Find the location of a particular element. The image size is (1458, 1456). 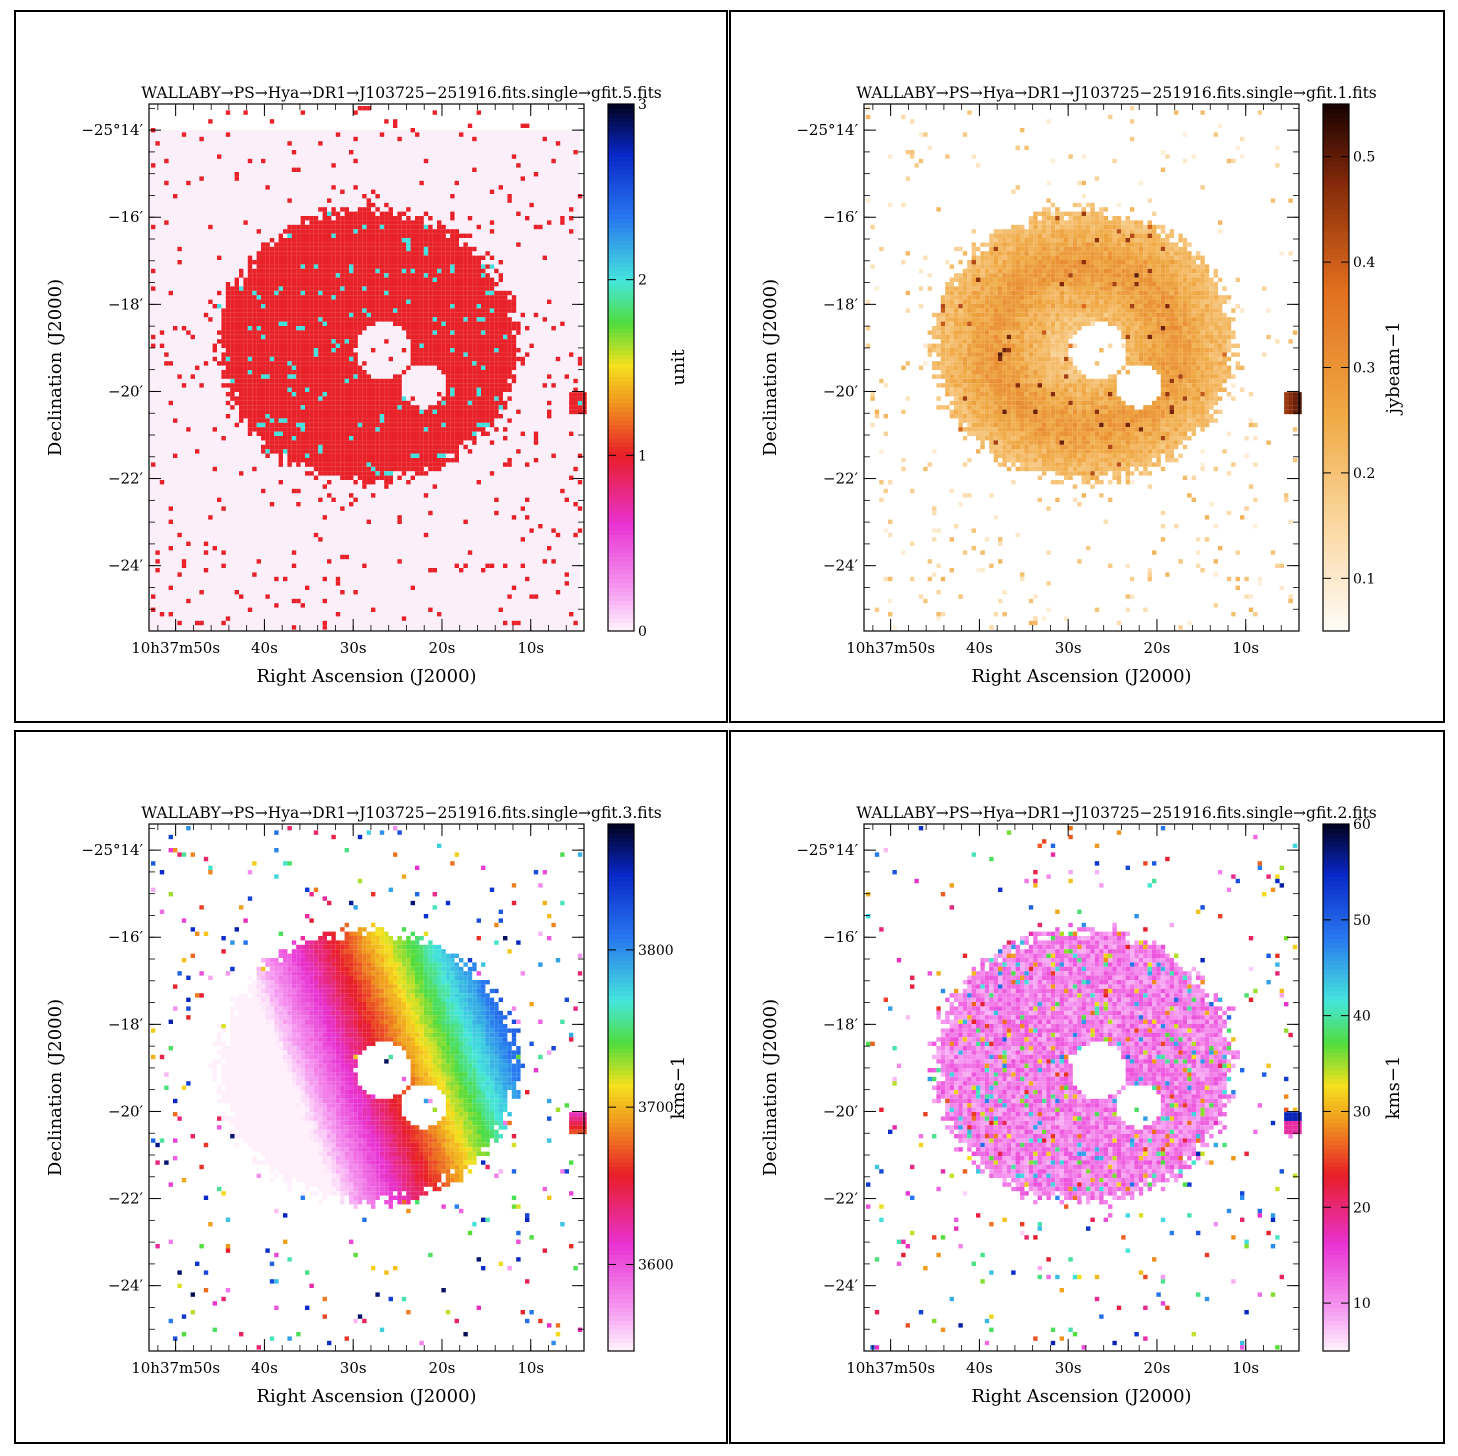

colorbar-tick-label: 0.5 is located at coordinates (1364, 158).